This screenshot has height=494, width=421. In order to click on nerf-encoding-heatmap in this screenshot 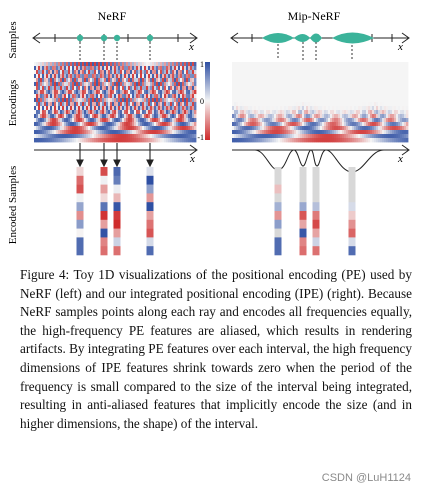, I will do `click(115, 102)`.